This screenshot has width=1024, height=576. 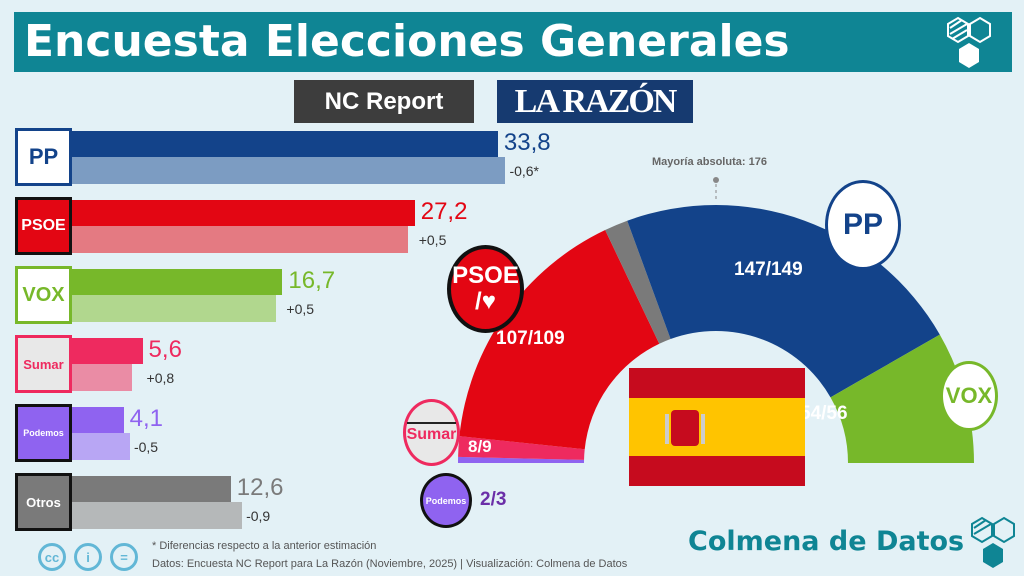 I want to click on prev-bar-pp, so click(x=289, y=170).